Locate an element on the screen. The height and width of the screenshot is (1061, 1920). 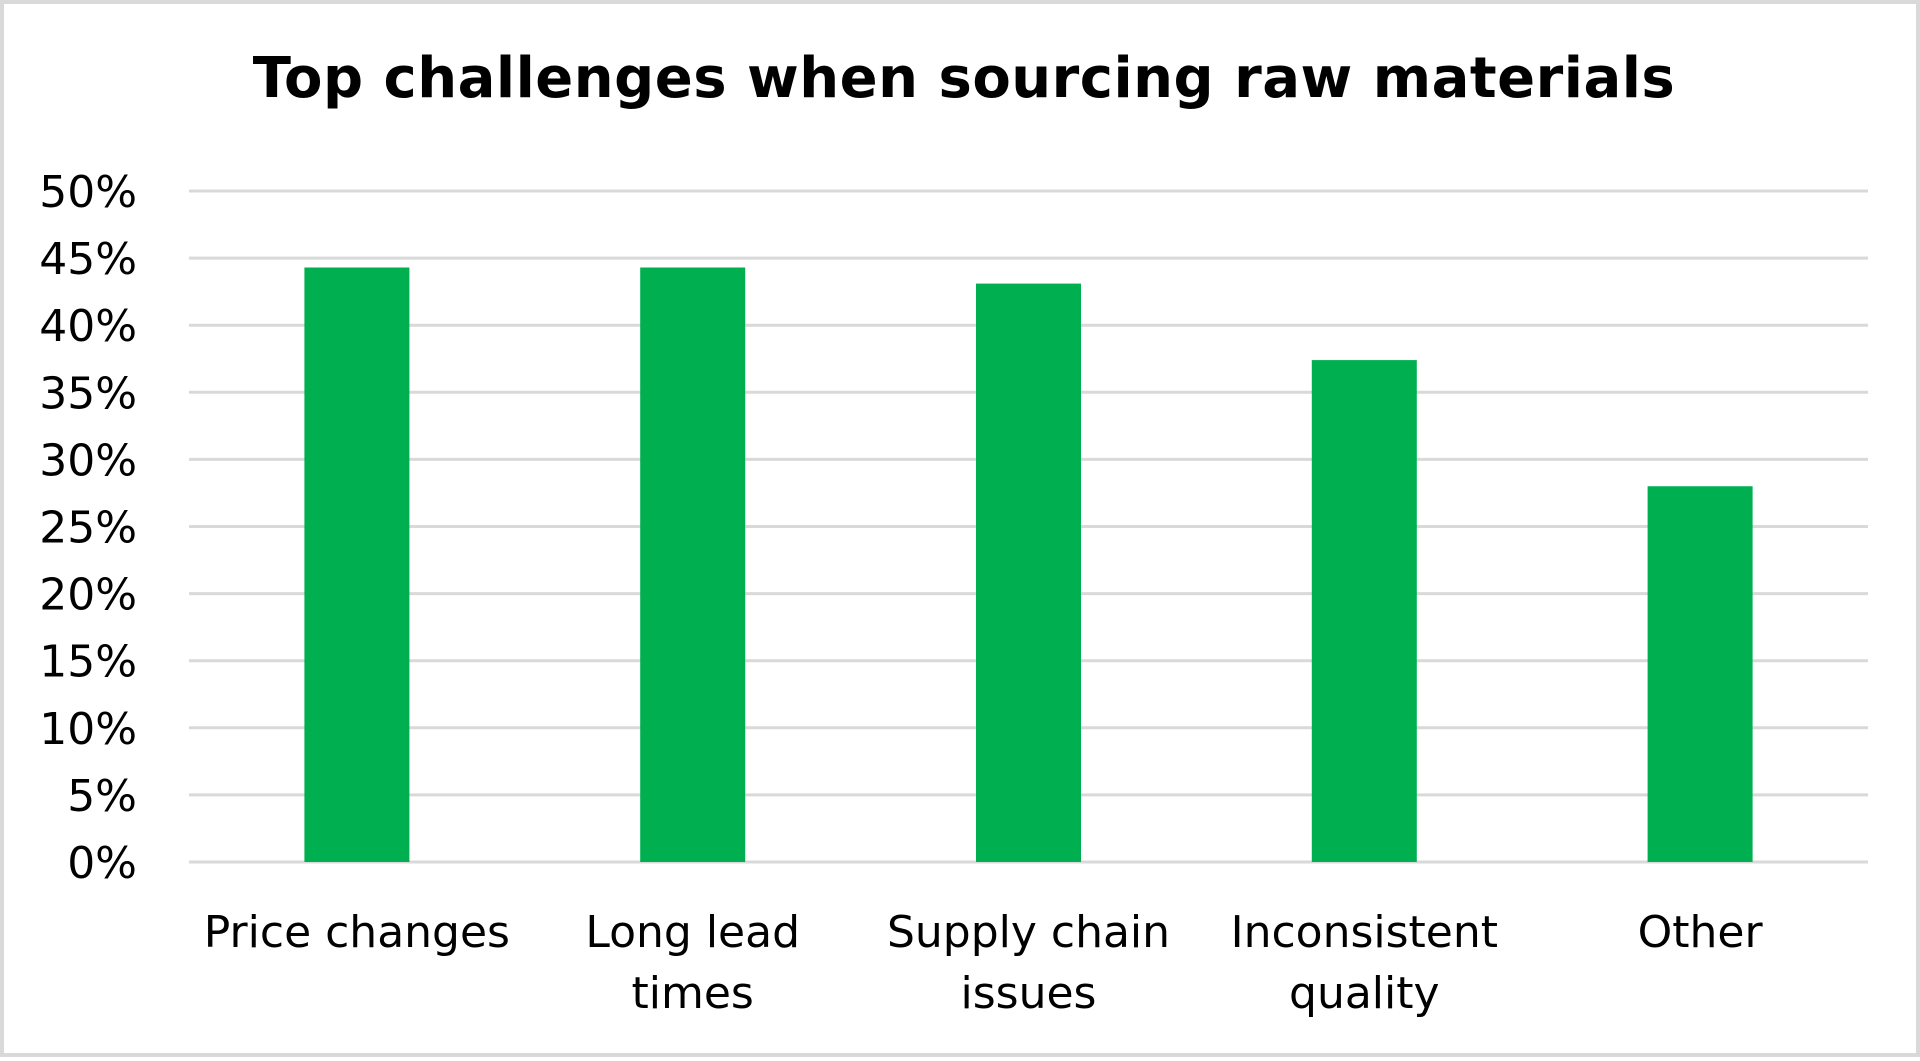
x-category-label: Other is located at coordinates (1701, 932).